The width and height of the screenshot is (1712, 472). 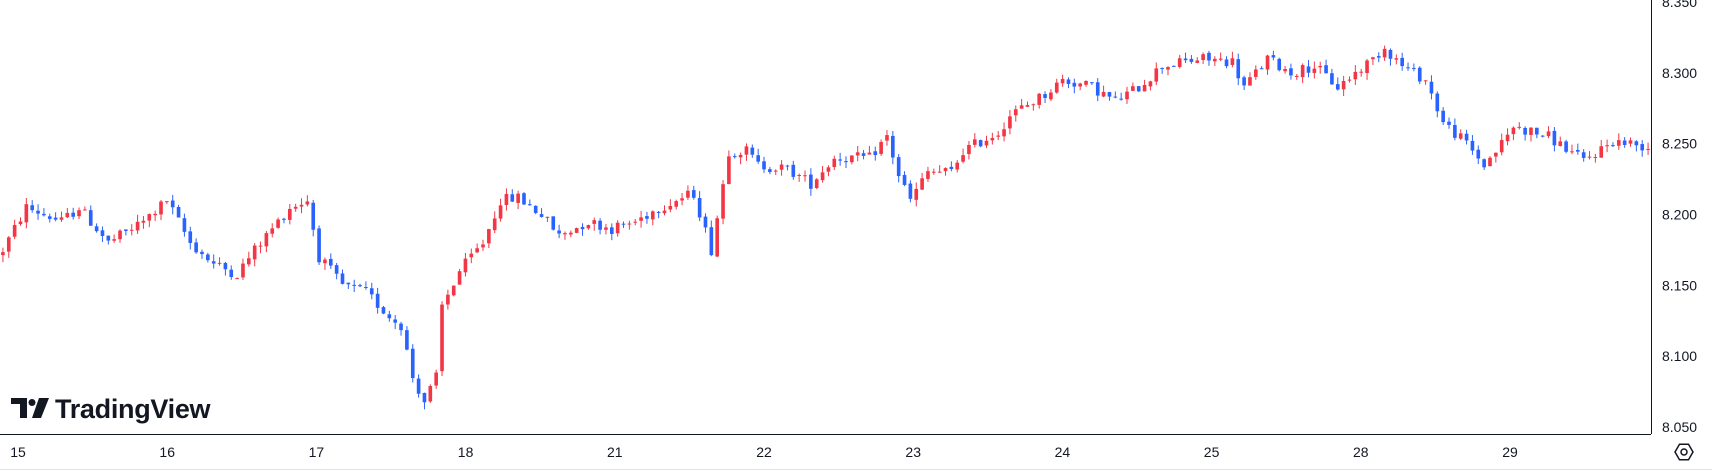 I want to click on x-tick-label: 18, so click(x=466, y=452).